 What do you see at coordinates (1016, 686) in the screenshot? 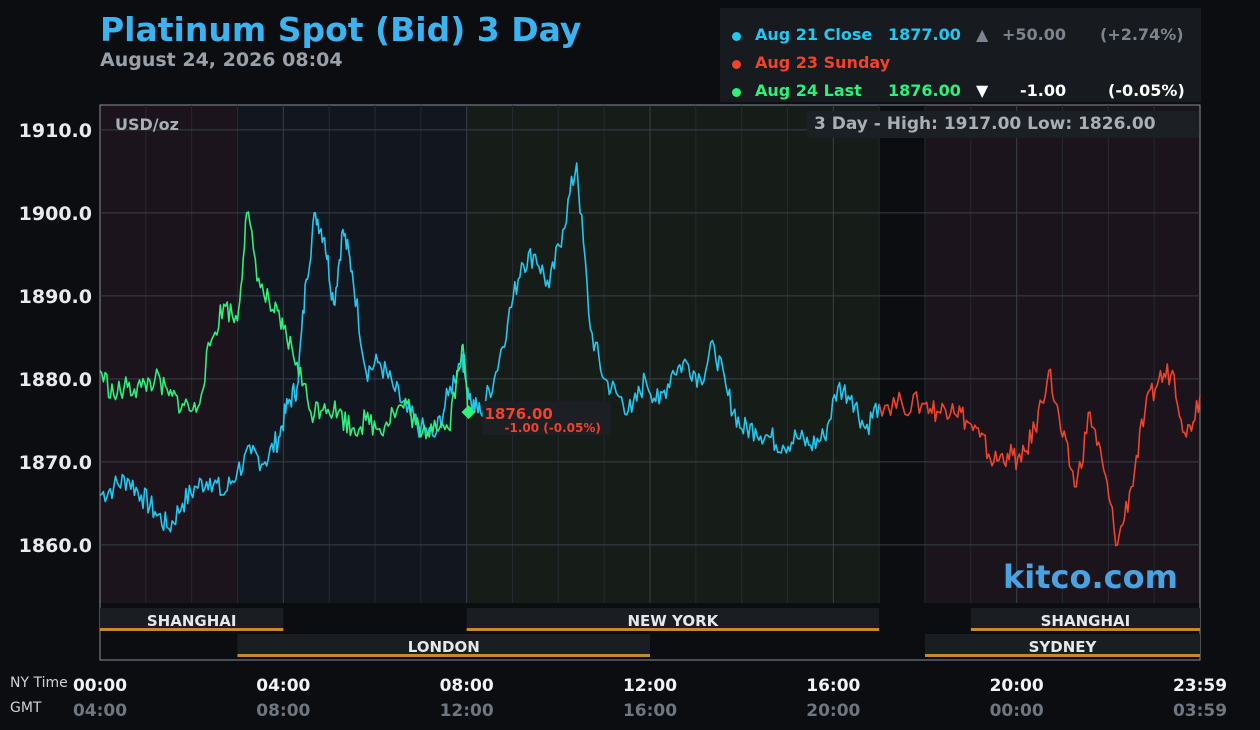
I see `x-tick-ny: 20:00` at bounding box center [1016, 686].